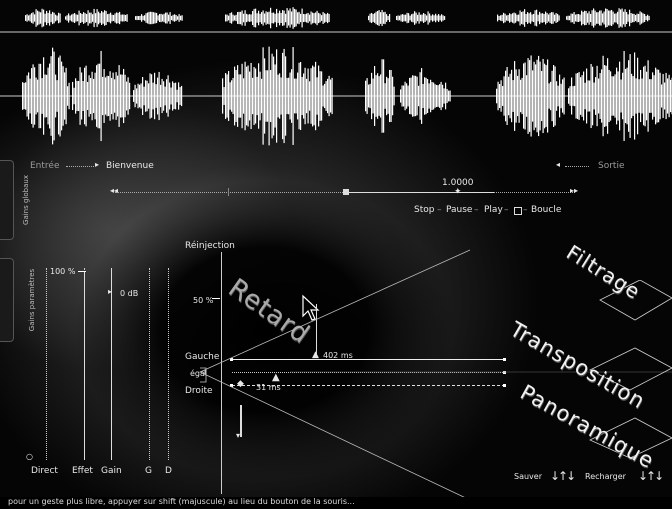 The height and width of the screenshot is (509, 672). What do you see at coordinates (421, 192) in the screenshot?
I see `speed-track` at bounding box center [421, 192].